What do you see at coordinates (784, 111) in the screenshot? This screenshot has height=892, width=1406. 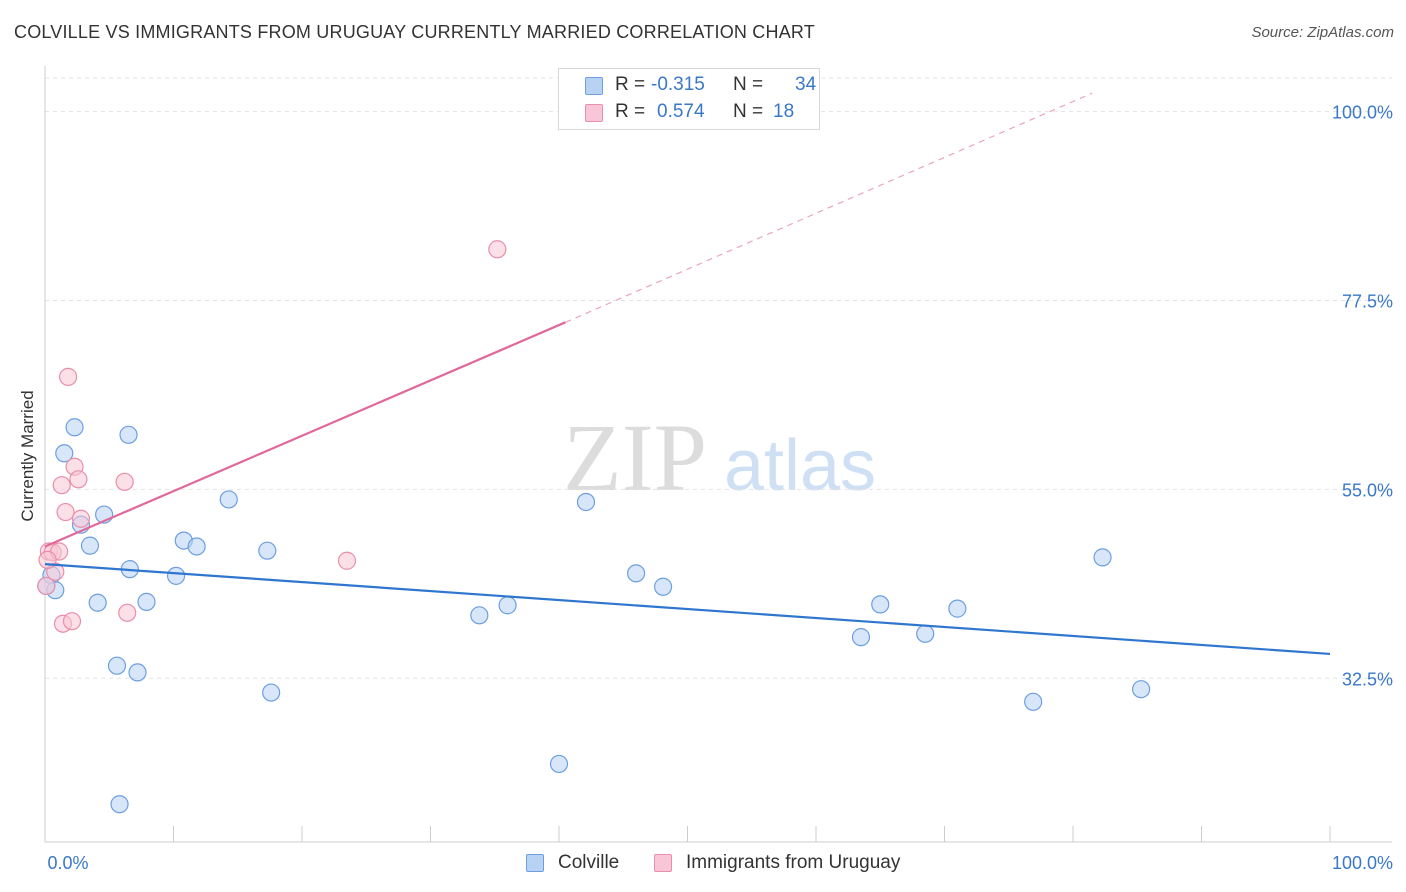 I see `legend-n-value: 18` at bounding box center [784, 111].